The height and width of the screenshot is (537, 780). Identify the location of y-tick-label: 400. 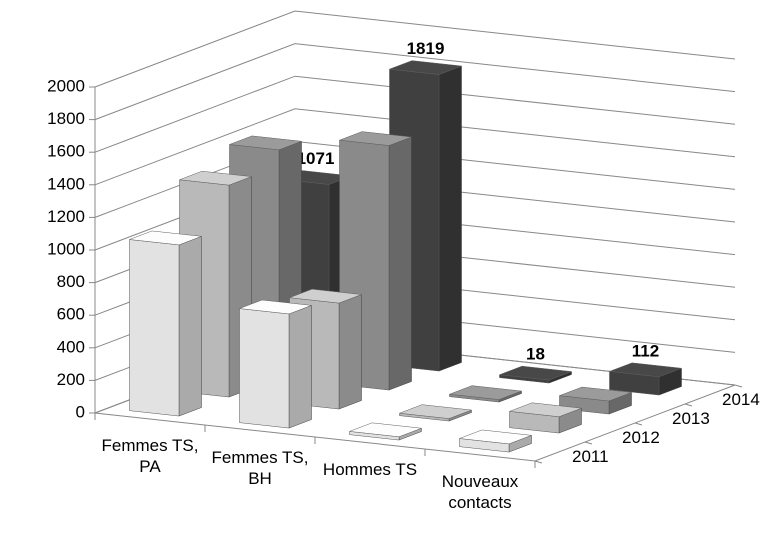
(71, 346).